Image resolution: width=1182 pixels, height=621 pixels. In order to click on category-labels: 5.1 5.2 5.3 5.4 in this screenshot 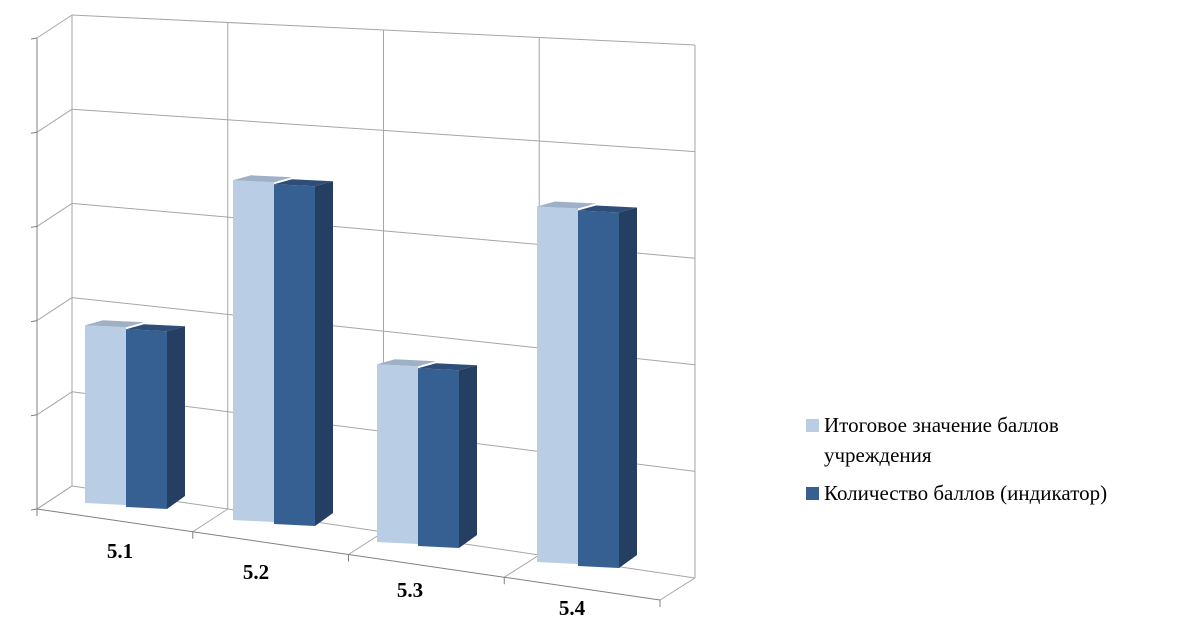, I will do `click(346, 579)`.